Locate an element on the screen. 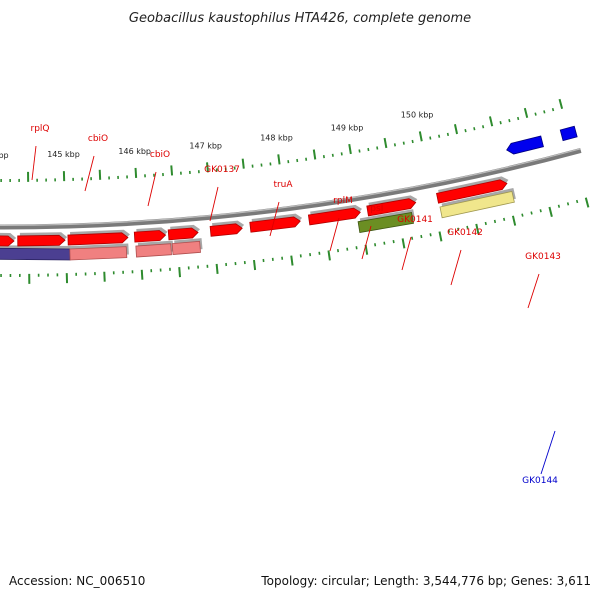  gene-rplM-group is located at coordinates (154, 249).